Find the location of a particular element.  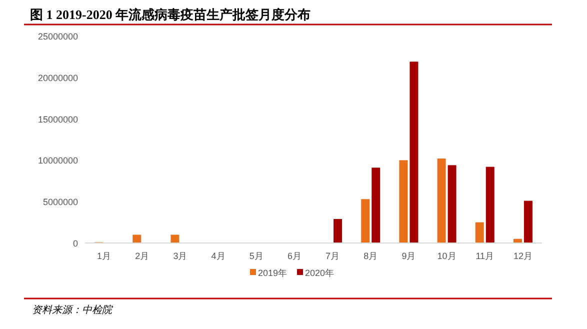

x-tick-label: 6月 is located at coordinates (294, 256).